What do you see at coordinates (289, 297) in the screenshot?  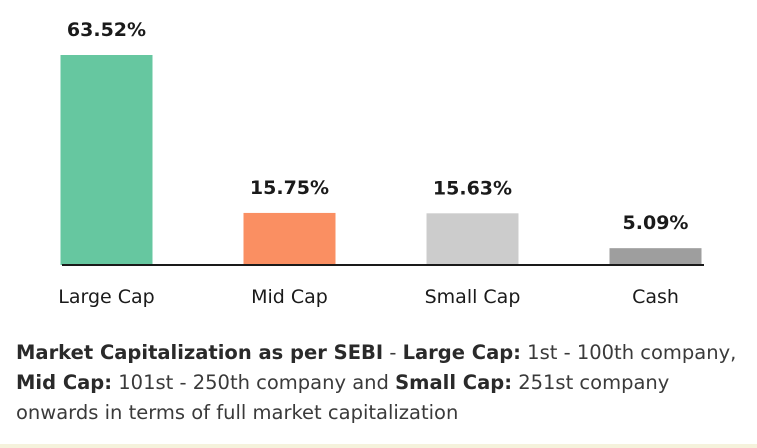 I see `category-label-mid-cap: Mid Cap` at bounding box center [289, 297].